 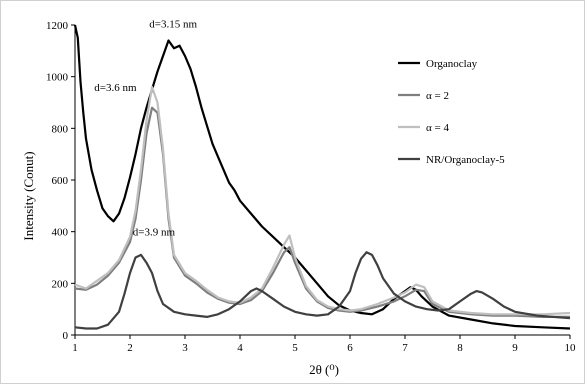 What do you see at coordinates (60, 284) in the screenshot?
I see `y-tick-label: 200` at bounding box center [60, 284].